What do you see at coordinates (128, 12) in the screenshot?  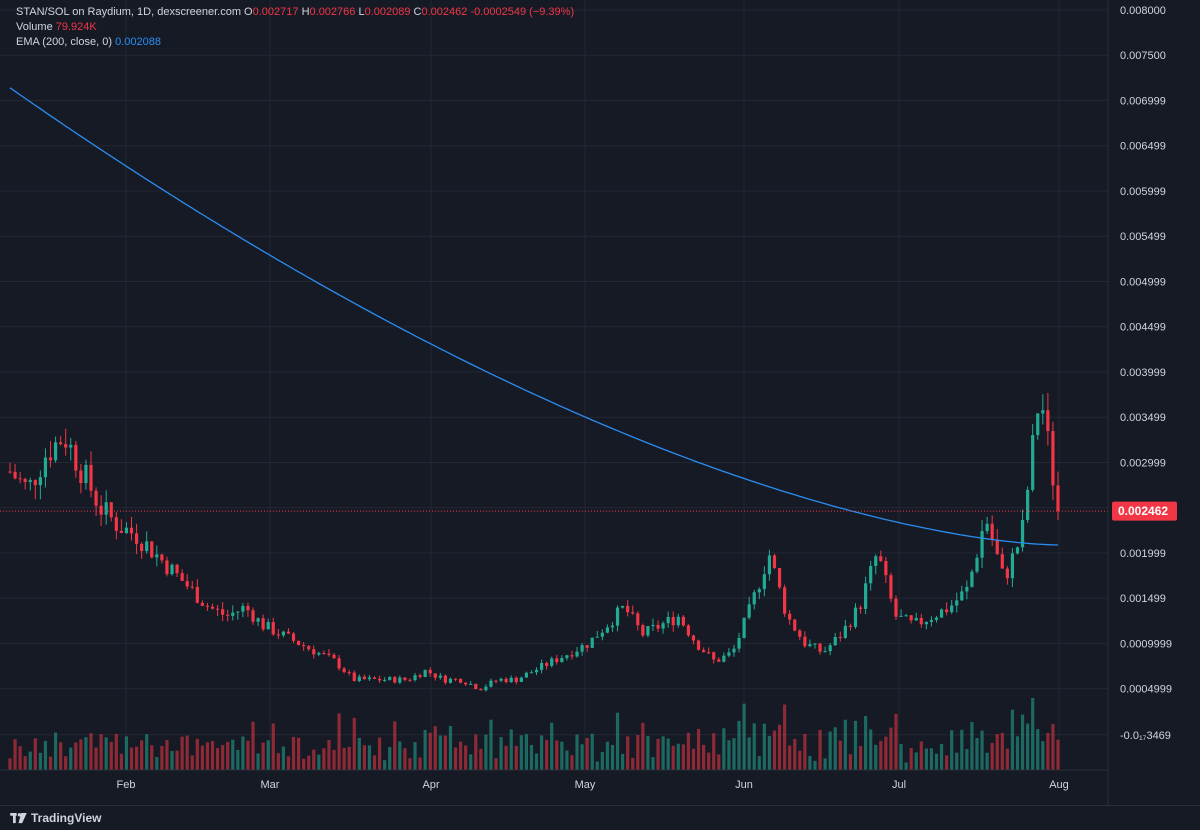 I see `symbol-title: STAN/SOL on Raydium, 1D, dexscreener.com` at bounding box center [128, 12].